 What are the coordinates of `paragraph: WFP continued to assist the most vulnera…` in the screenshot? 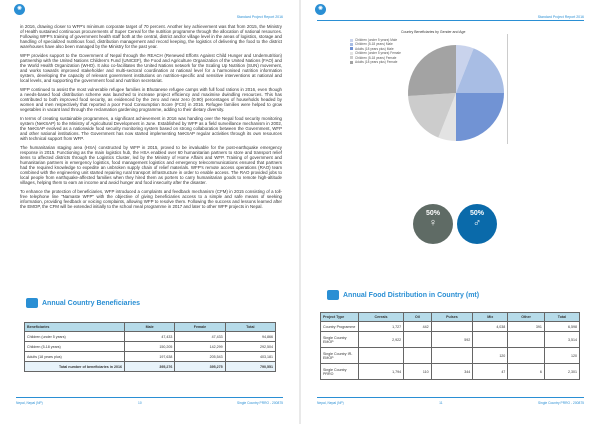 It's located at (151, 99).